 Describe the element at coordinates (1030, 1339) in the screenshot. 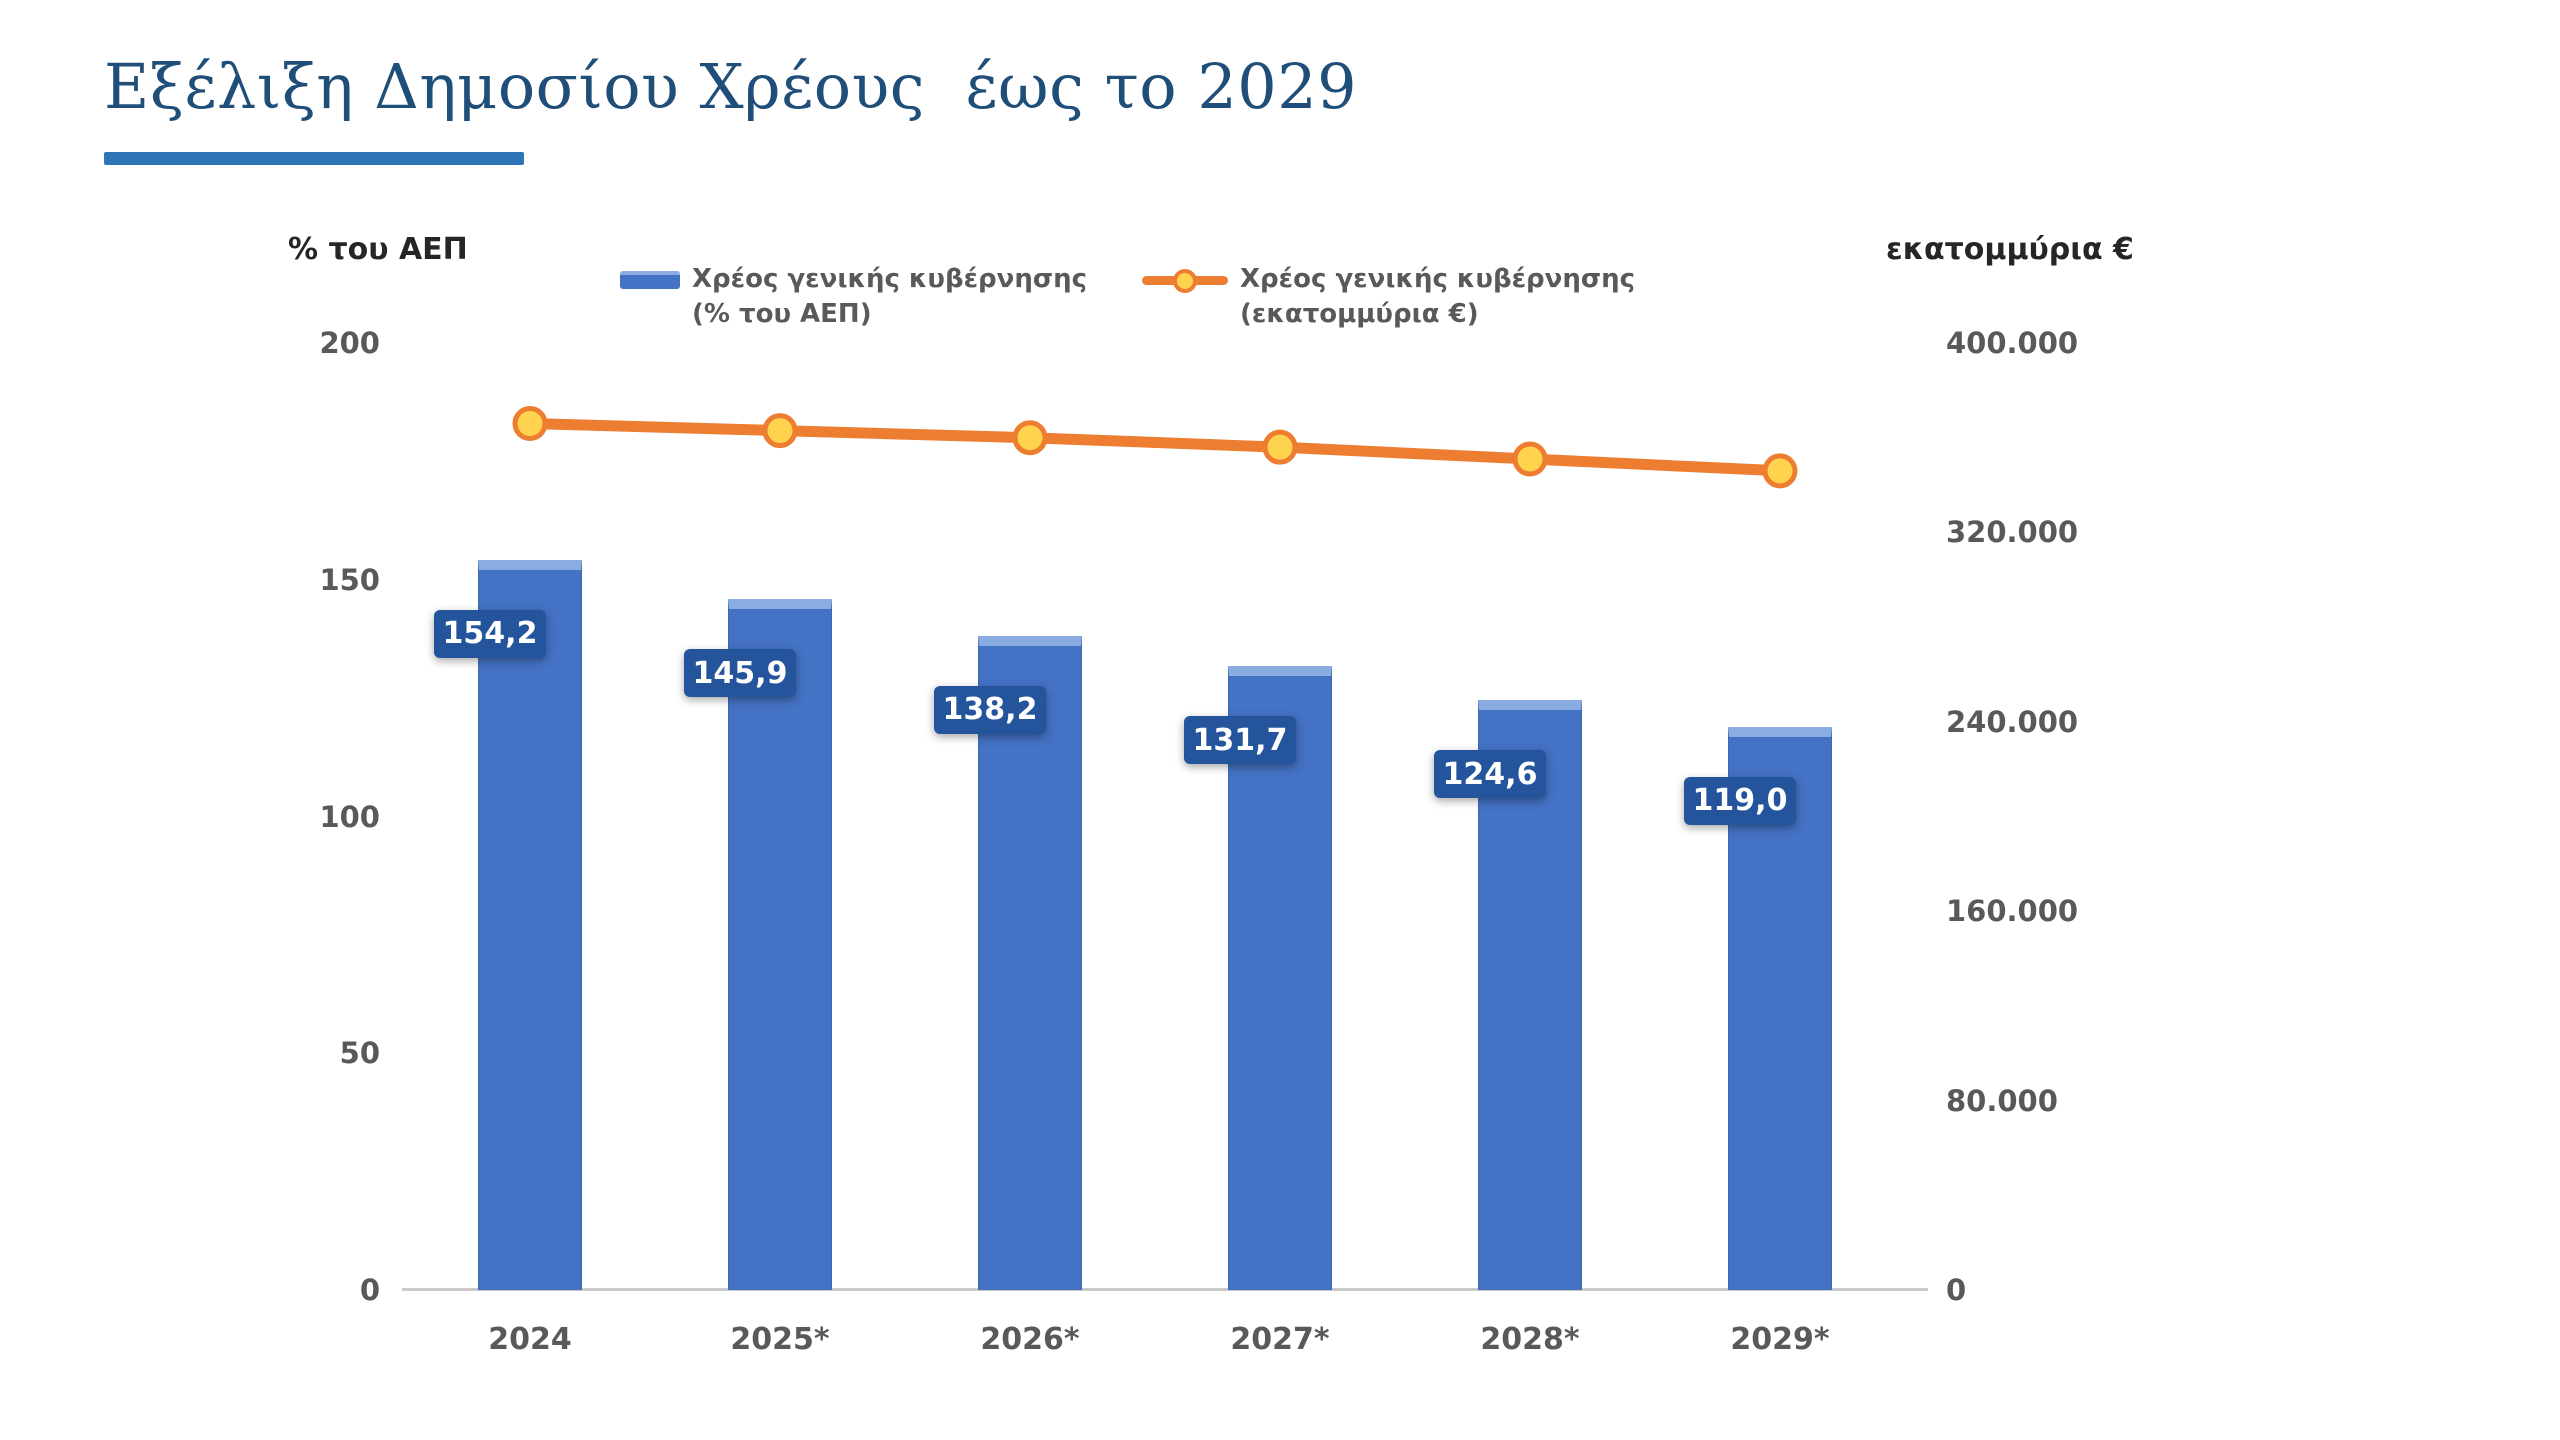

I see `x-axis-category-label: 2026*` at that location.